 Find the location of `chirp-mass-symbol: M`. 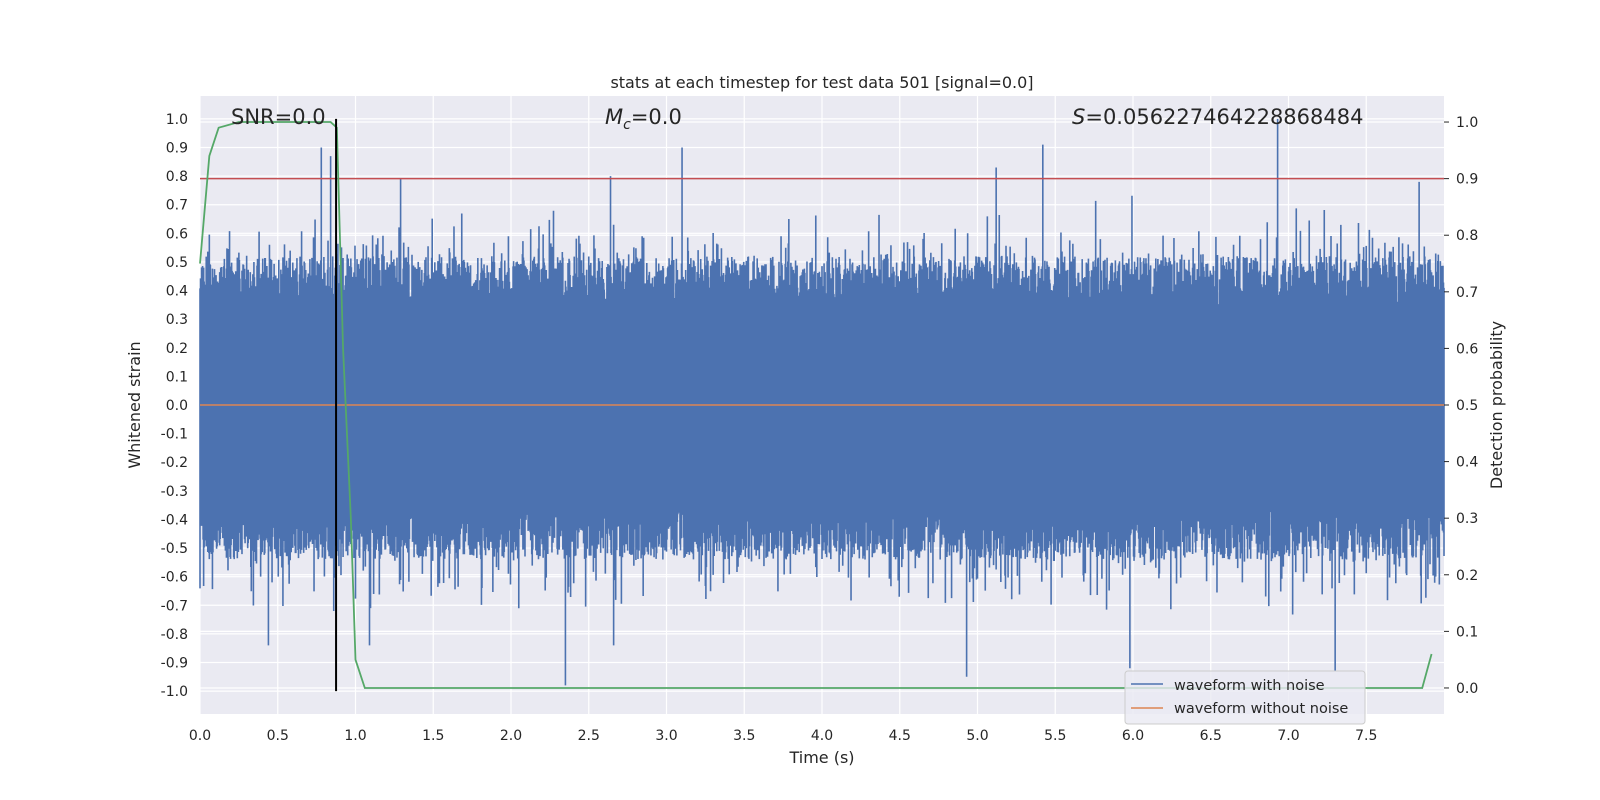

chirp-mass-symbol: M is located at coordinates (614, 117).